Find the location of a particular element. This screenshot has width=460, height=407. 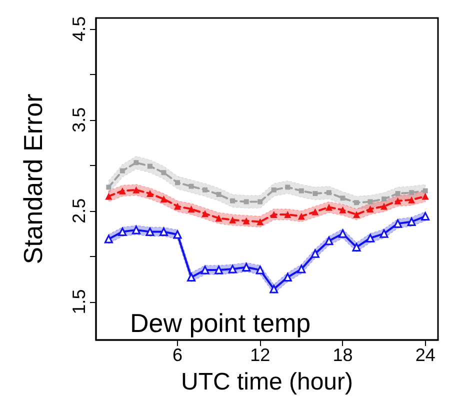

y-tick-label: 3.5 is located at coordinates (79, 119).